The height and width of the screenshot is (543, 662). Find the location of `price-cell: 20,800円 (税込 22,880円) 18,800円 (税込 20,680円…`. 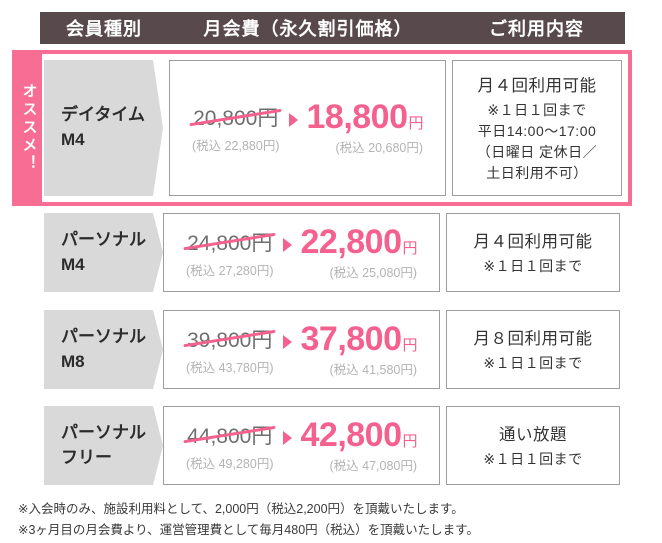

price-cell: 20,800円 (税込 22,880円) 18,800円 (税込 20,680円… is located at coordinates (307, 128).